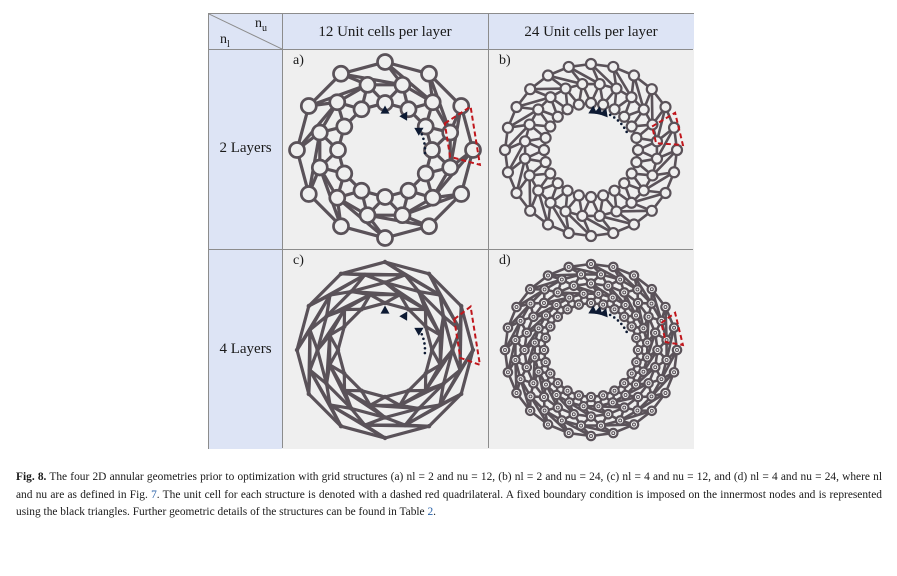  I want to click on figure-link: 7, so click(154, 494).